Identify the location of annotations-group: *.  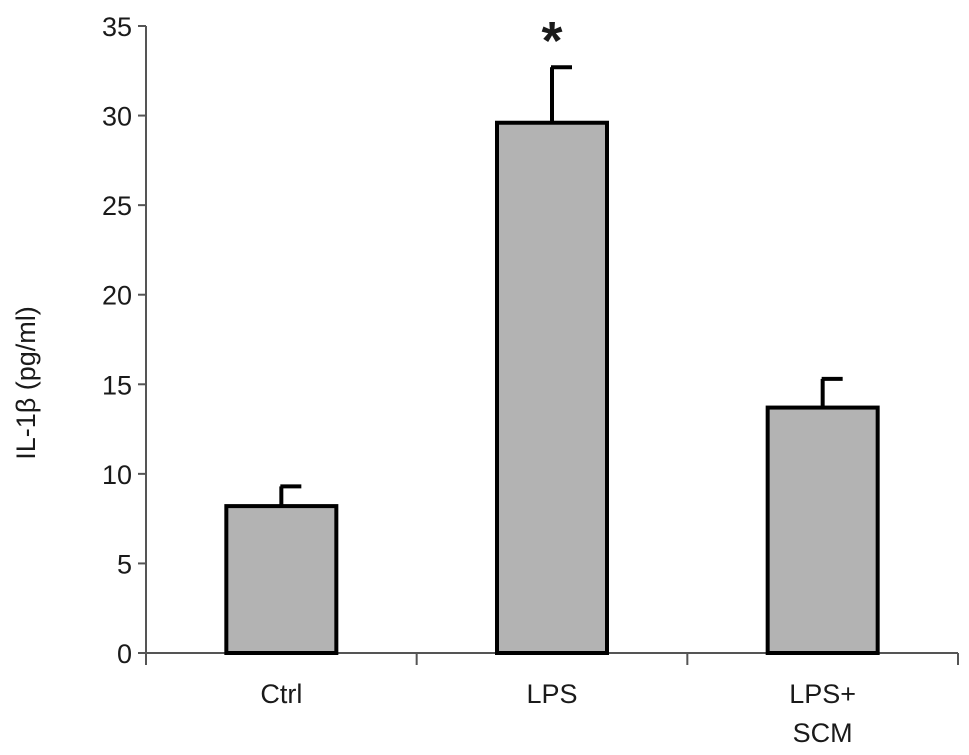
(551, 41).